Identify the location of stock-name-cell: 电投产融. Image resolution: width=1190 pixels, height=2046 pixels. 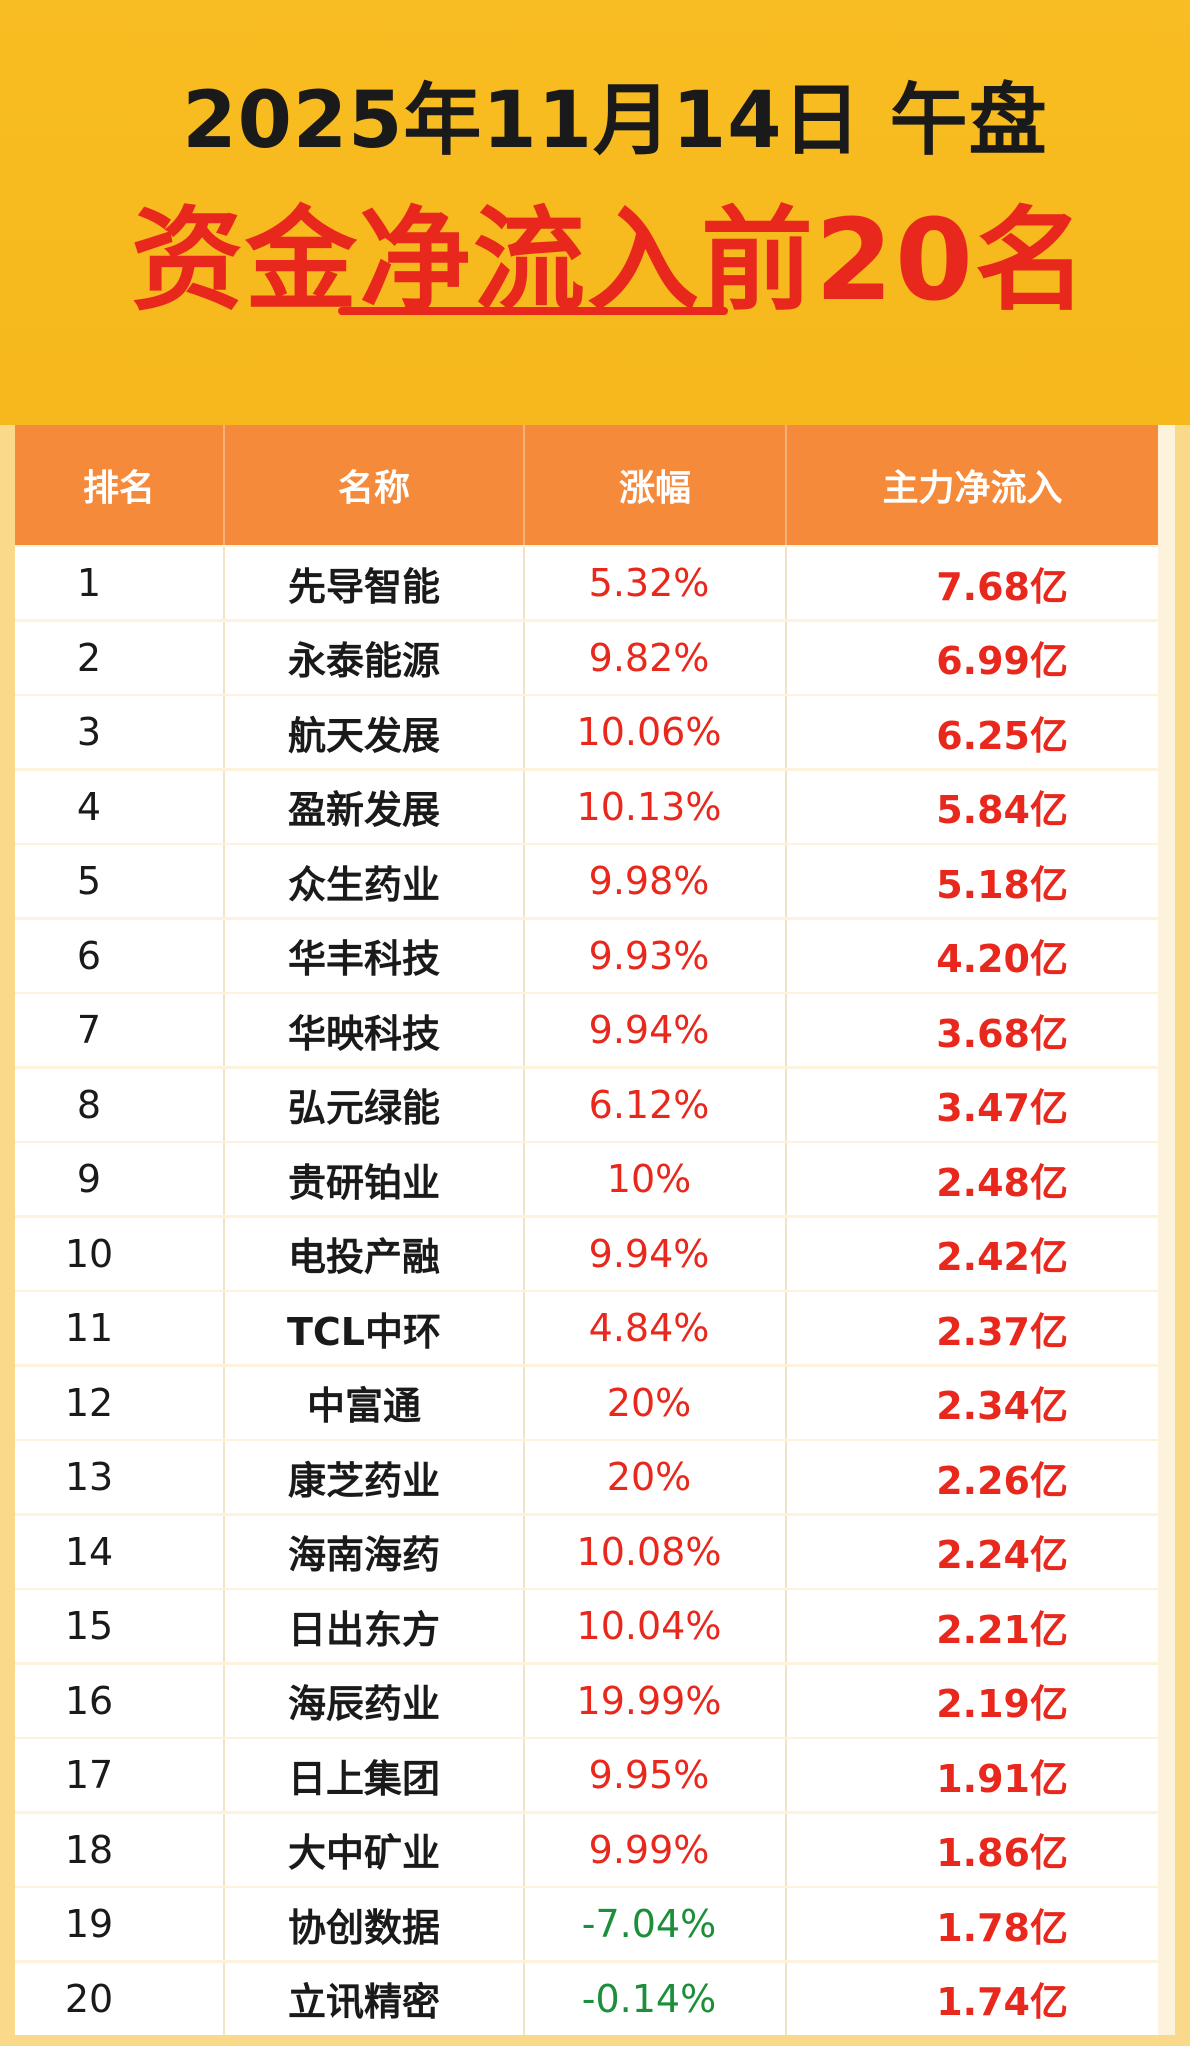
(375, 1253).